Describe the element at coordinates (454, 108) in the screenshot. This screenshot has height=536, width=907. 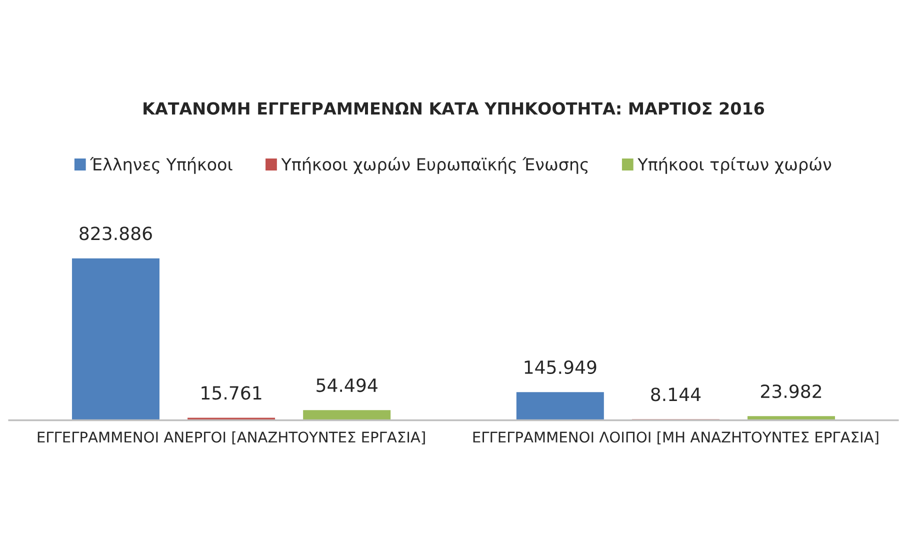
I see `chart-title: ΚΑΤΑΝΟΜΗ ΕΓΓΕΓΡΑΜΜΕΝΩΝ ΚΑΤΑ ΥΠΗΚΟΟΤΗΤΑ: ΜΑΡΤΙΟΣ 2016` at that location.